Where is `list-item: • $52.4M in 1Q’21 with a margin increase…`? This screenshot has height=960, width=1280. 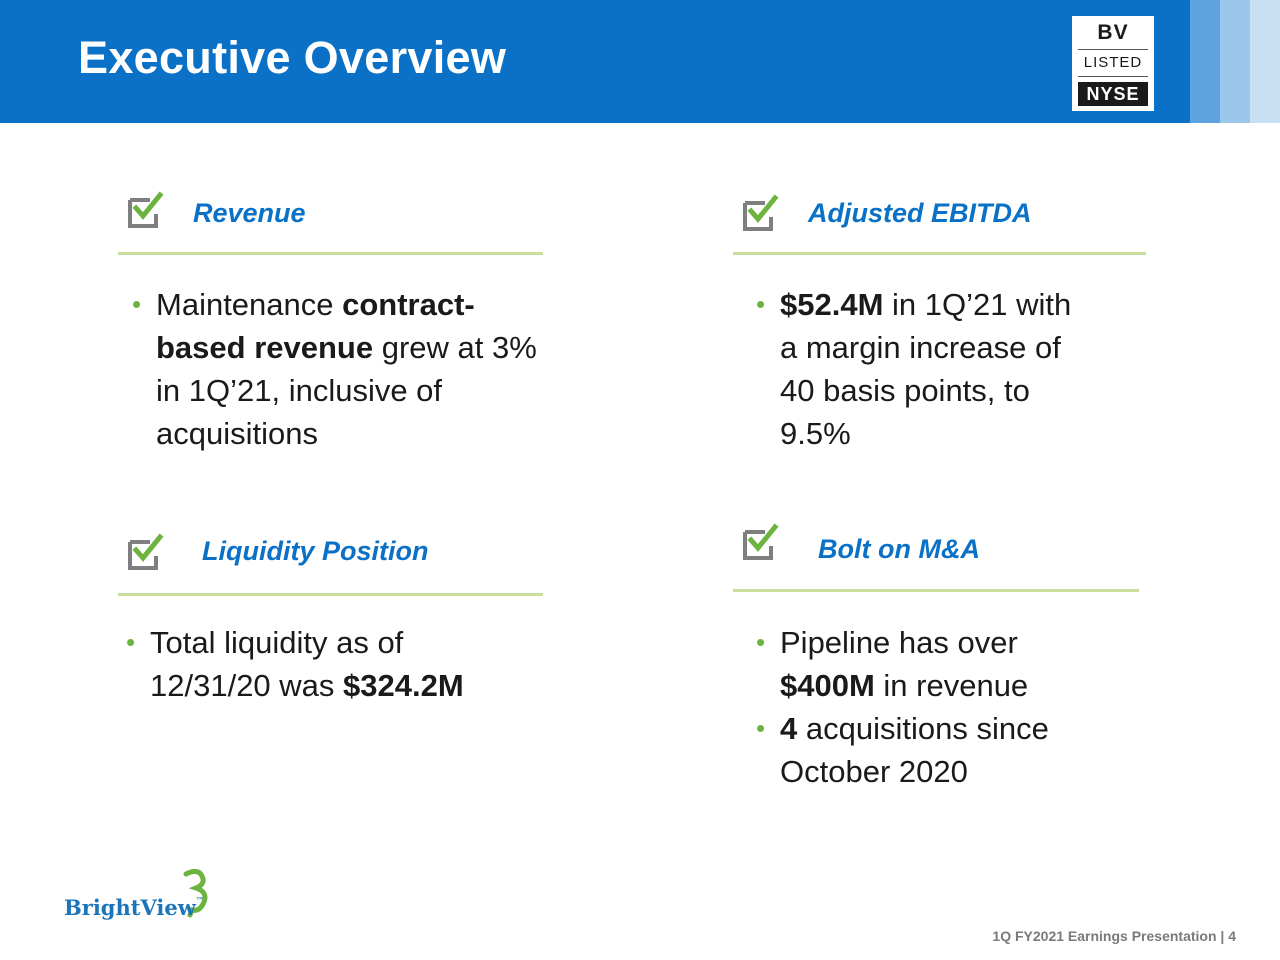 list-item: • $52.4M in 1Q’21 with a margin increase… is located at coordinates (1004, 369).